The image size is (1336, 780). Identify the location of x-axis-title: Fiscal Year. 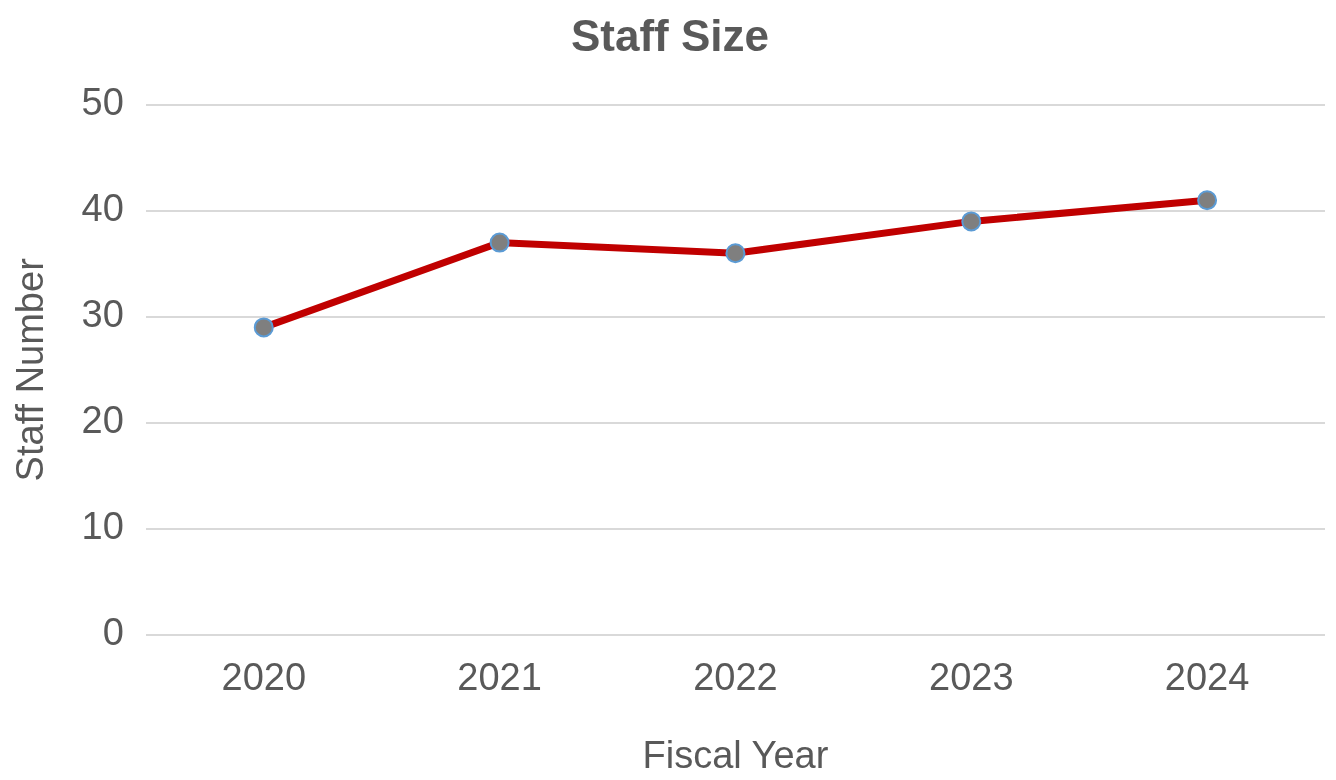
(735, 754).